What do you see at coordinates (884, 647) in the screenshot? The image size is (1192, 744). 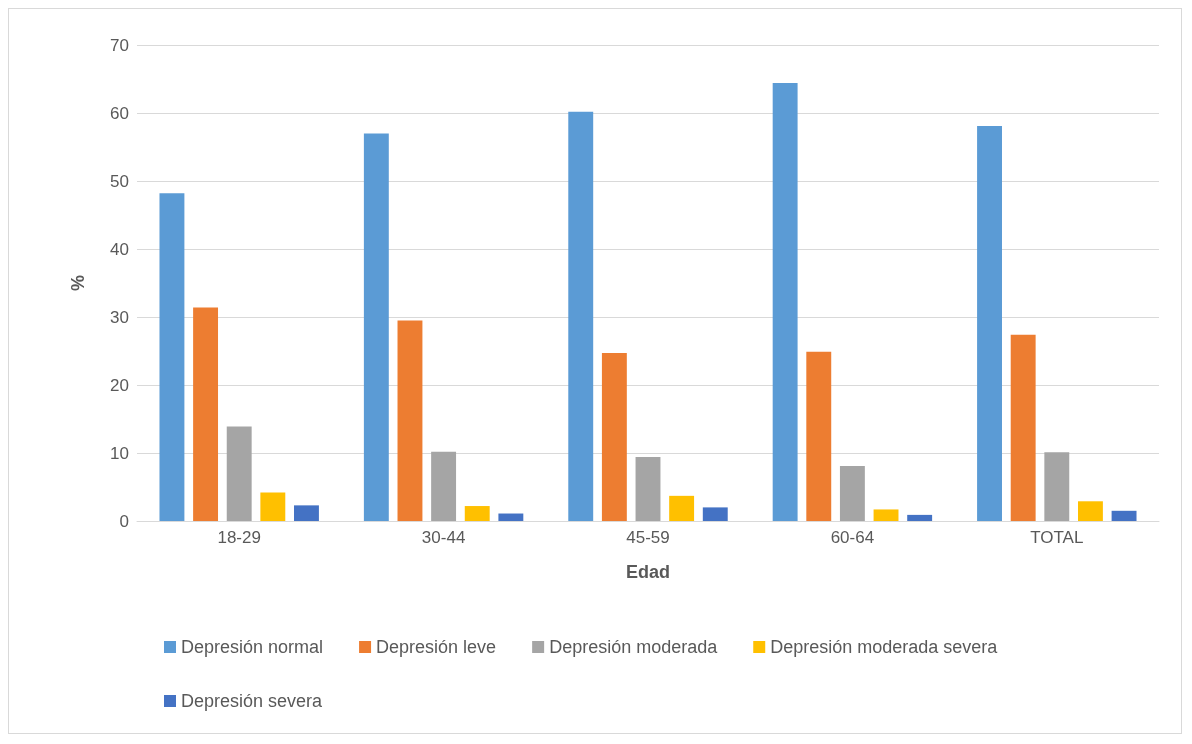 I see `legend-label: Depresión moderada severa` at bounding box center [884, 647].